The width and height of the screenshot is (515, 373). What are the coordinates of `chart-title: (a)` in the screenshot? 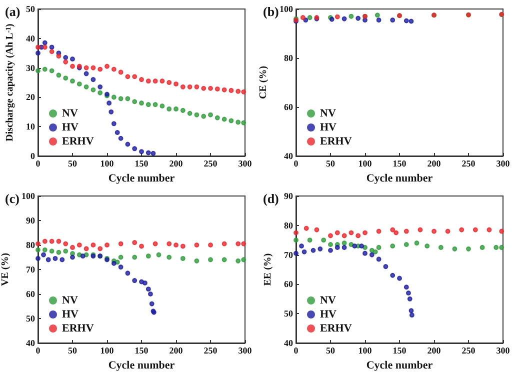 It's located at (12, 11).